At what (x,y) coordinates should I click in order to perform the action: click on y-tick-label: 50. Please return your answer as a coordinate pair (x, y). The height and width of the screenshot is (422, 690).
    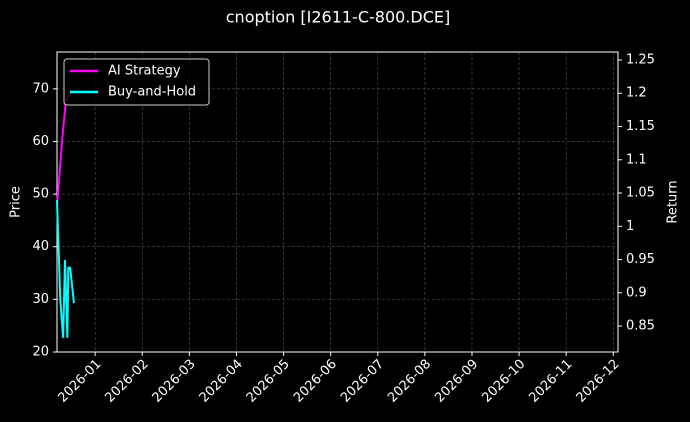
    Looking at the image, I should click on (40, 194).